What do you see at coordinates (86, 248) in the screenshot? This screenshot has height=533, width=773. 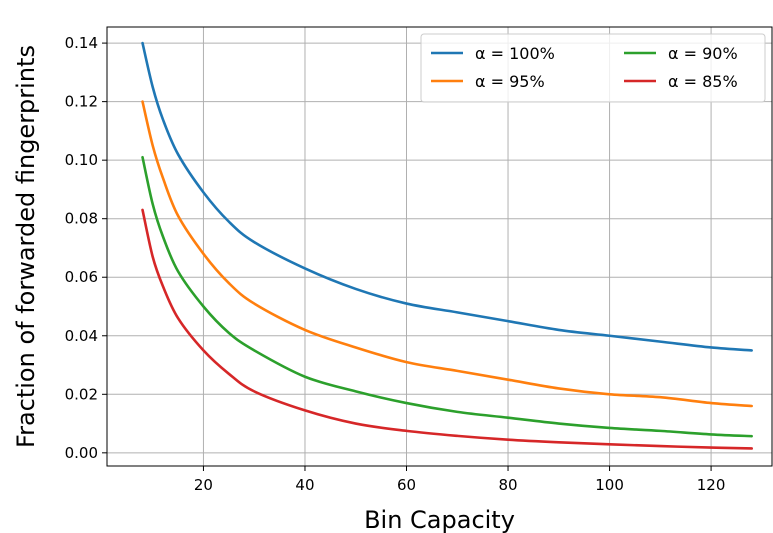 I see `y-axis-ticks: 0.00 0.02 0.04 0.06 0.08 0.10 0.12 0.14` at bounding box center [86, 248].